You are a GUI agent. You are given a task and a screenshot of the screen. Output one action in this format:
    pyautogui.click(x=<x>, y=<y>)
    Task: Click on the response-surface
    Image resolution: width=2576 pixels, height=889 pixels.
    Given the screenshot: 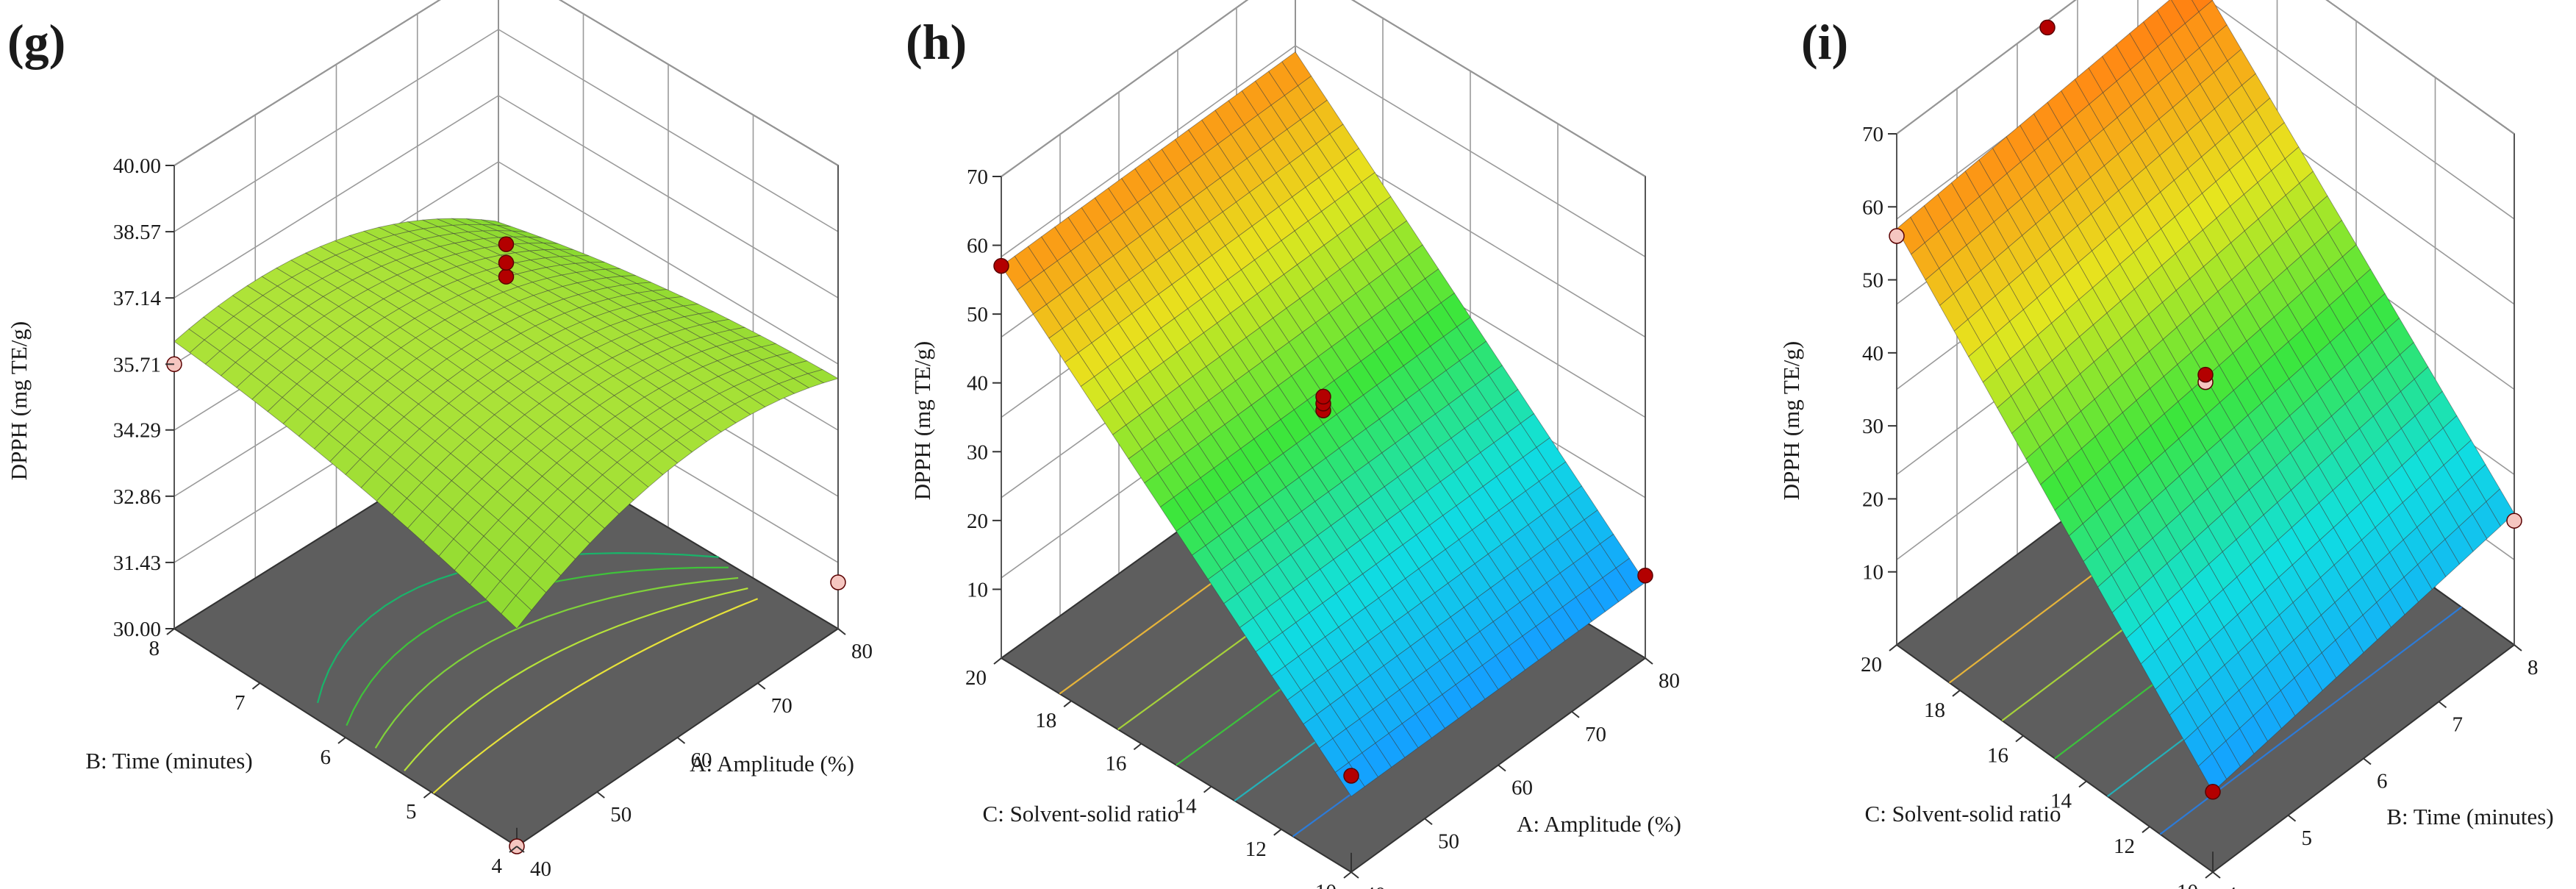 What is the action you would take?
    pyautogui.click(x=506, y=423)
    